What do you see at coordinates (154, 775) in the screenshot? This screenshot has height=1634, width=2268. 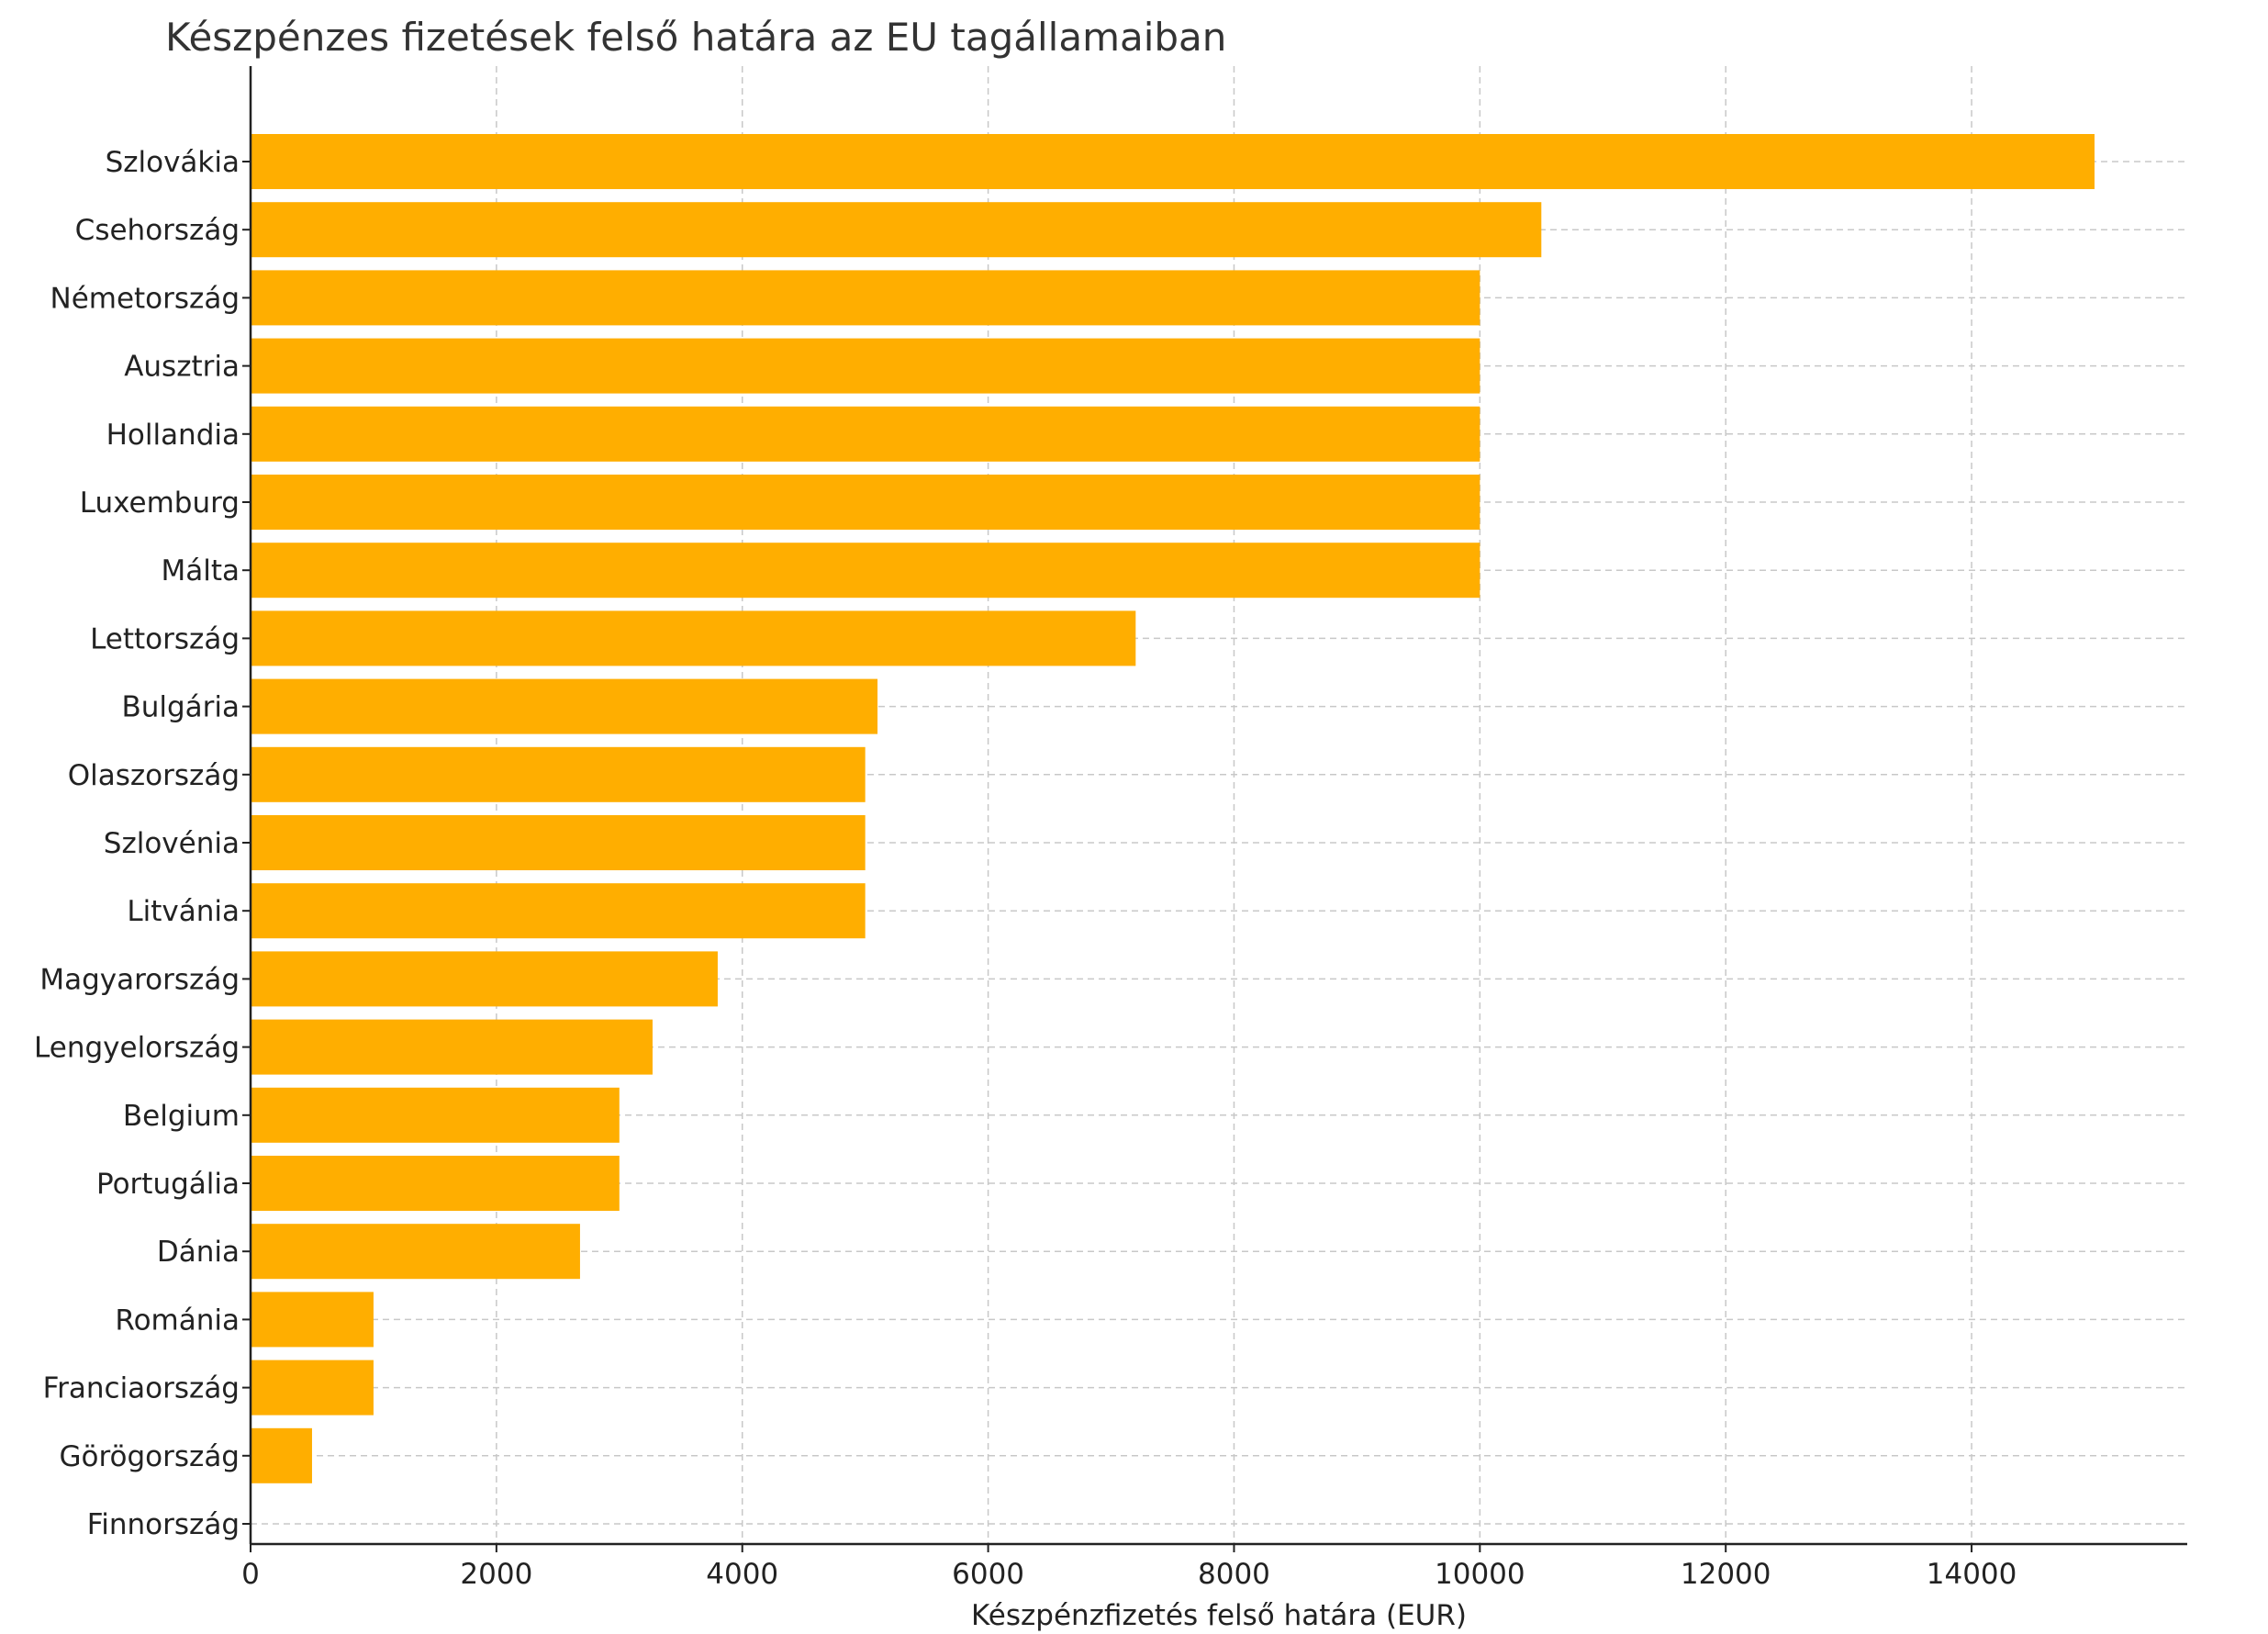 I see `y-tick-label: Olaszország` at bounding box center [154, 775].